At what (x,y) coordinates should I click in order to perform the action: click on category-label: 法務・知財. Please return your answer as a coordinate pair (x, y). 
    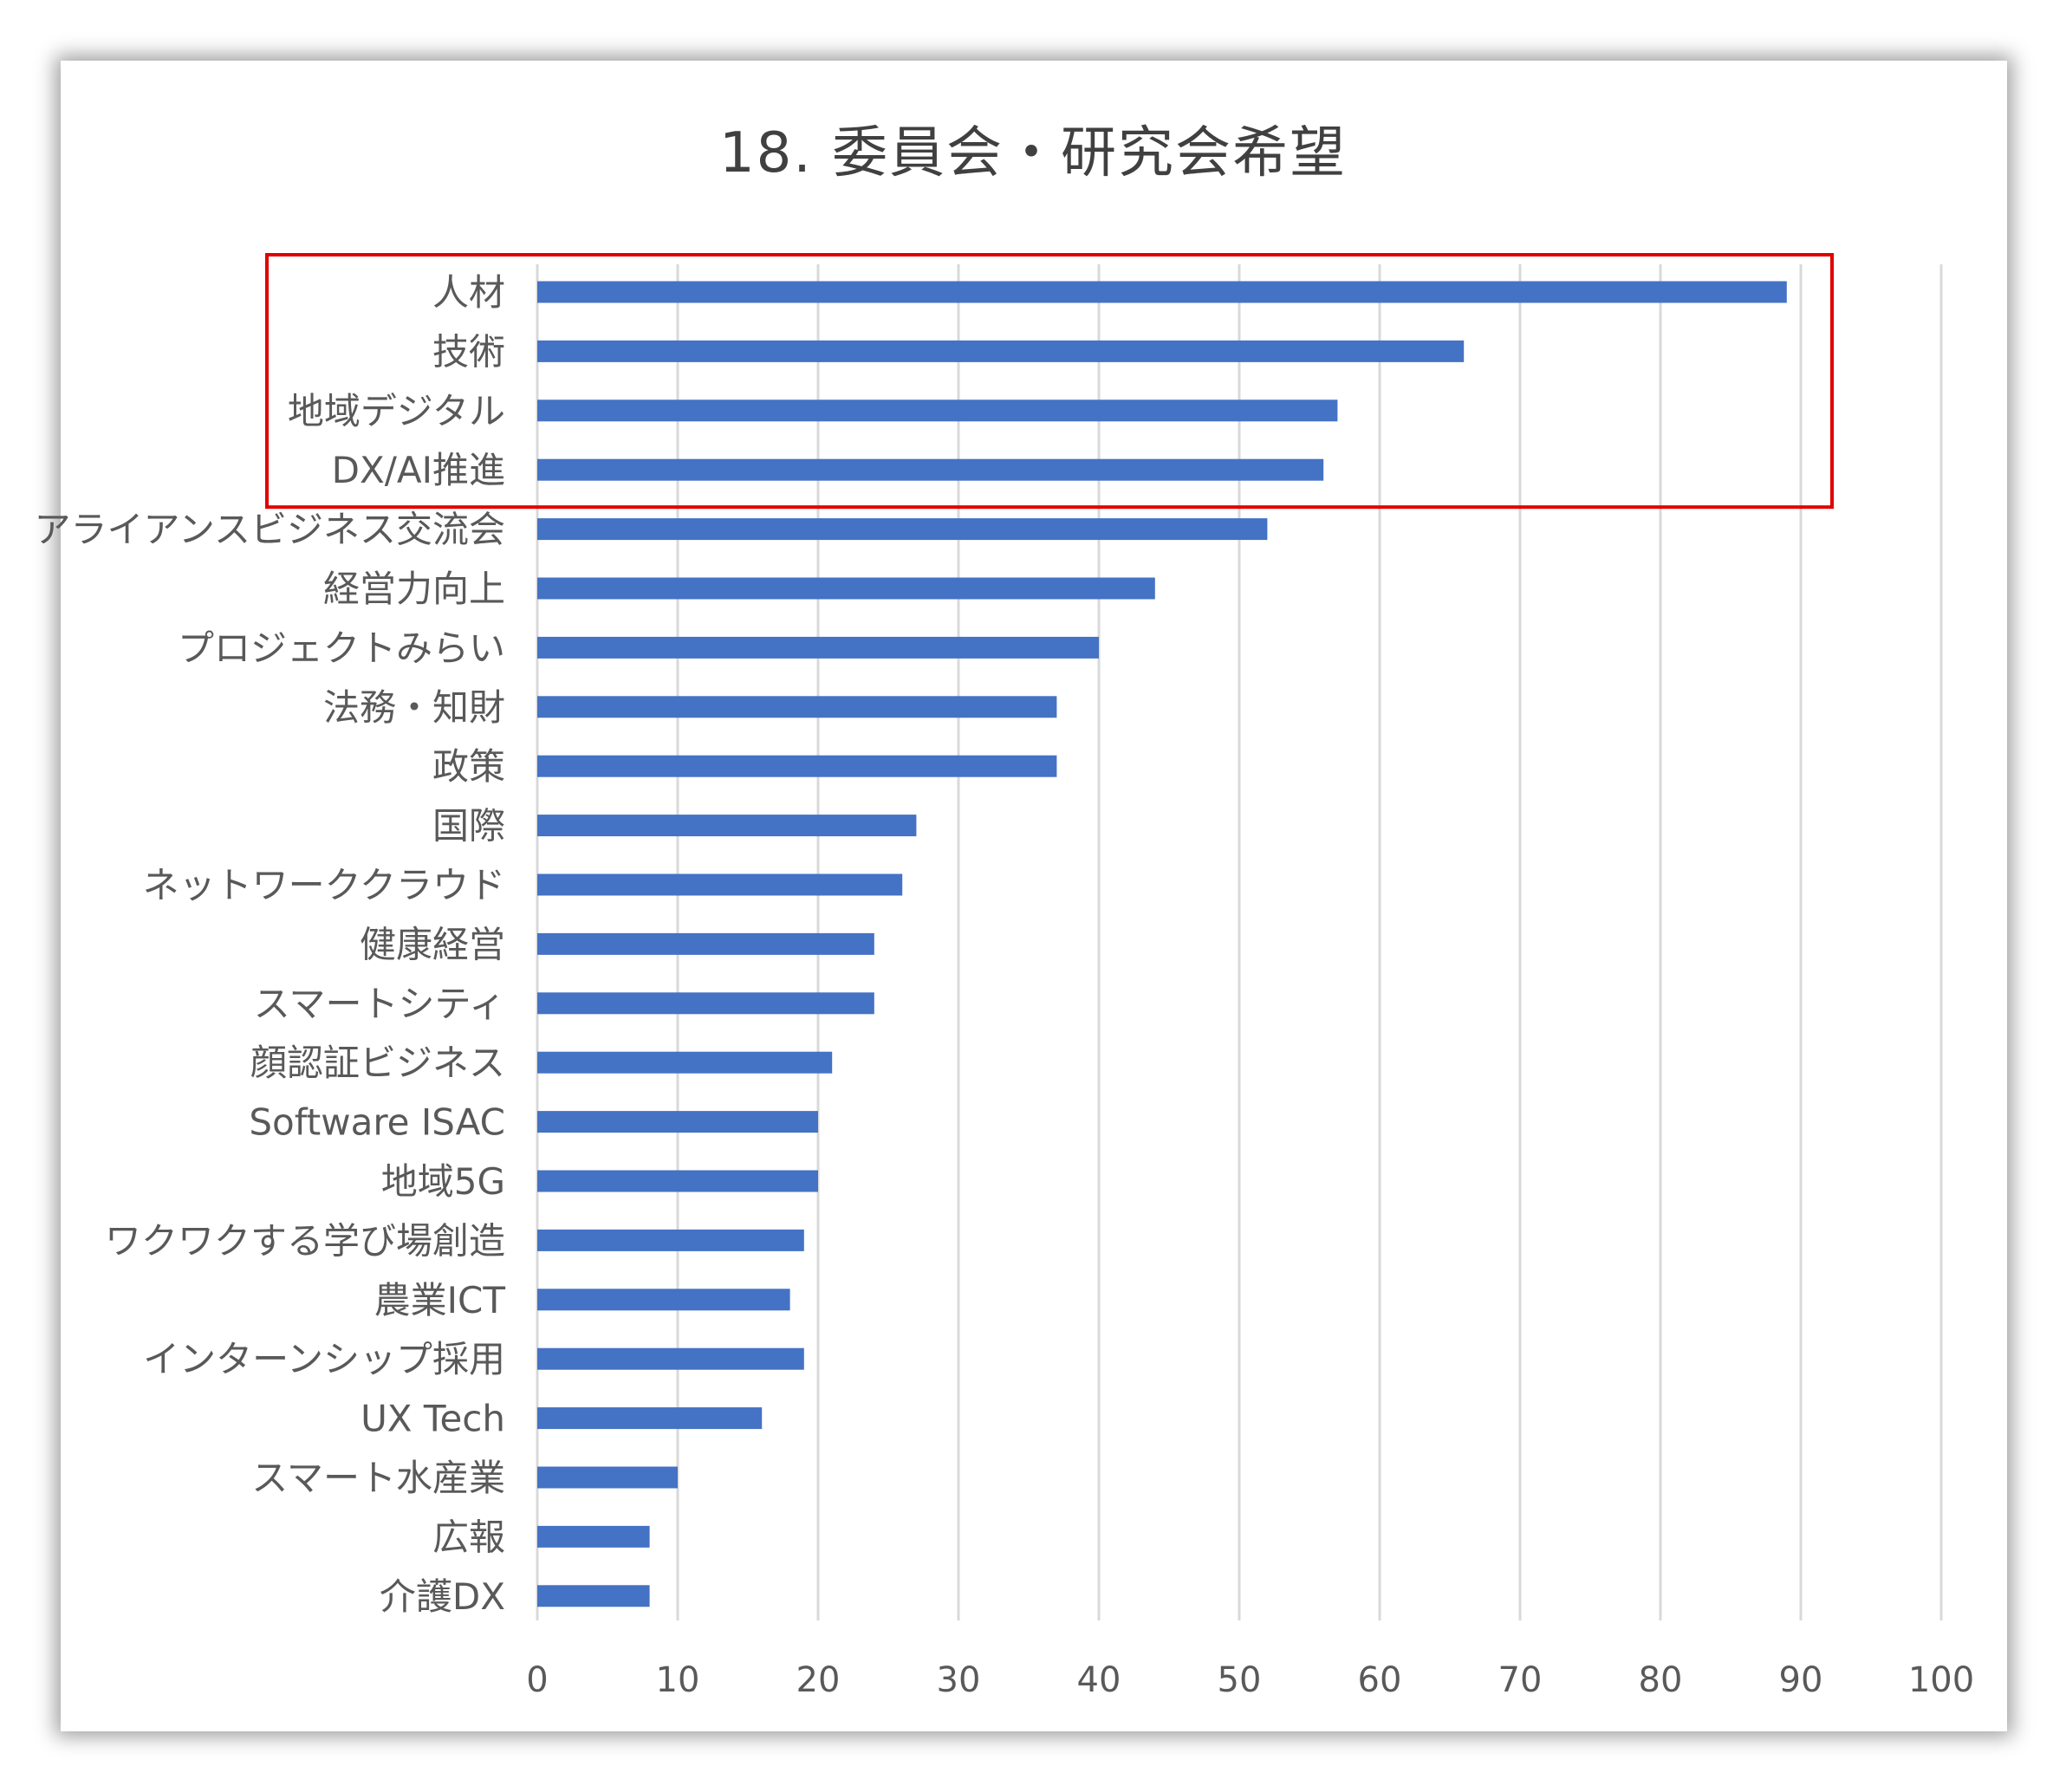
    Looking at the image, I should click on (414, 707).